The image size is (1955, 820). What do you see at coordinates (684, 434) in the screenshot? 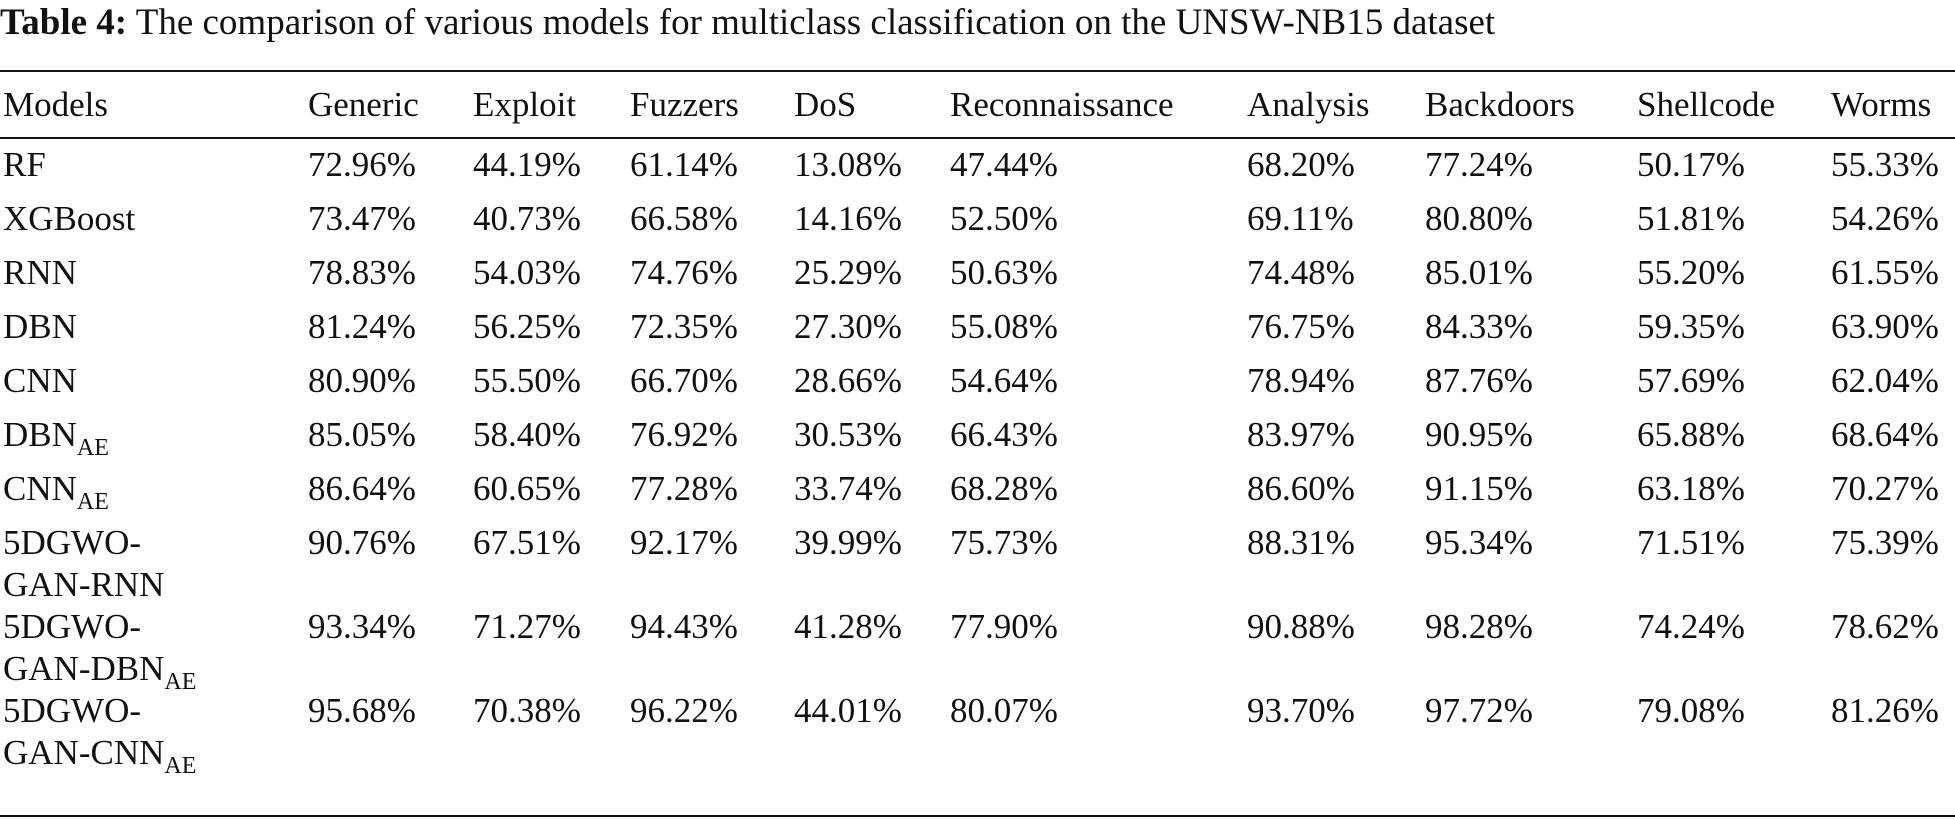
I see `cell-fuzzers: 76.92%` at bounding box center [684, 434].